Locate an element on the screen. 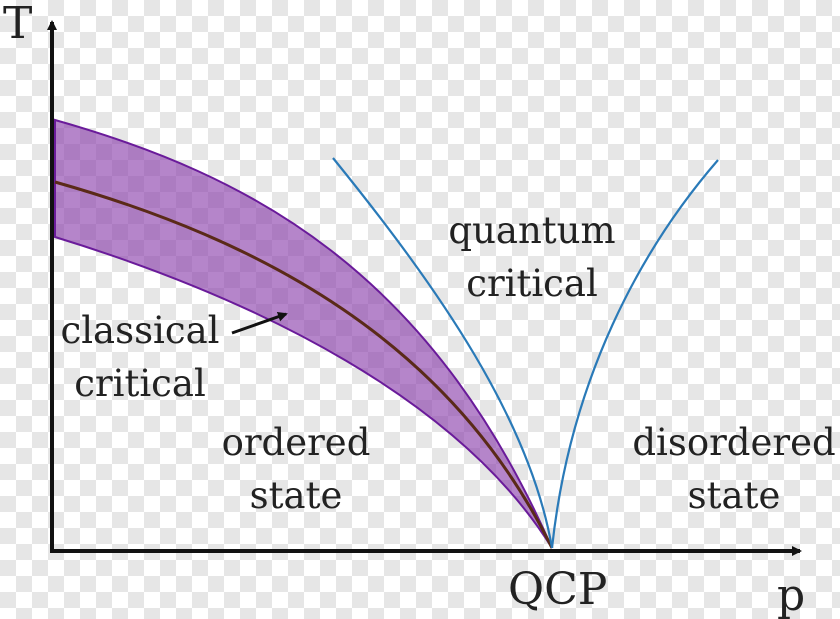 This screenshot has width=840, height=619. y-axis-label: T is located at coordinates (17, 24).